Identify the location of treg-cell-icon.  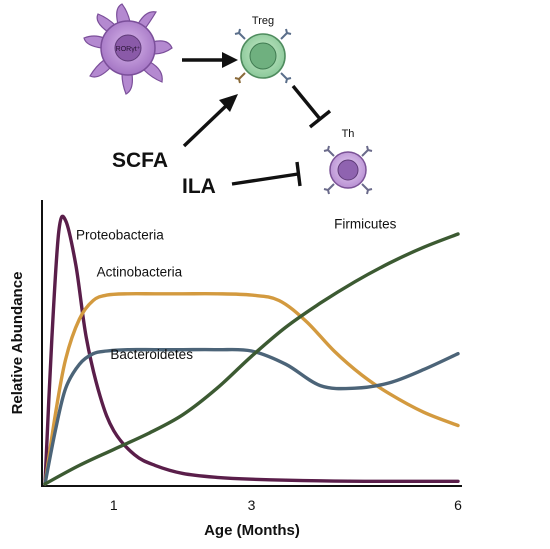
(263, 56).